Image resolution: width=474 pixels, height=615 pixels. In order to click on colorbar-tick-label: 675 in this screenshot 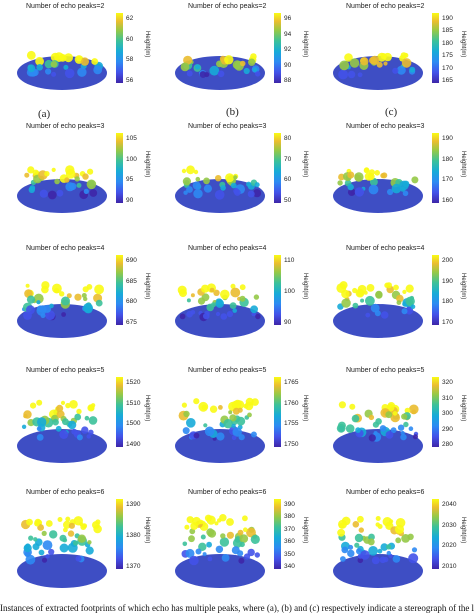, I will do `click(131, 322)`.